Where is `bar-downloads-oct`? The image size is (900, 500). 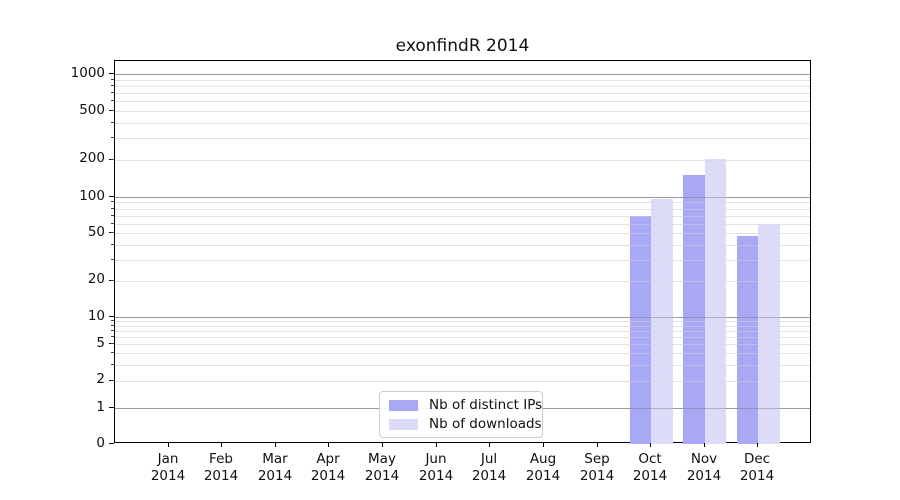 bar-downloads-oct is located at coordinates (662, 321).